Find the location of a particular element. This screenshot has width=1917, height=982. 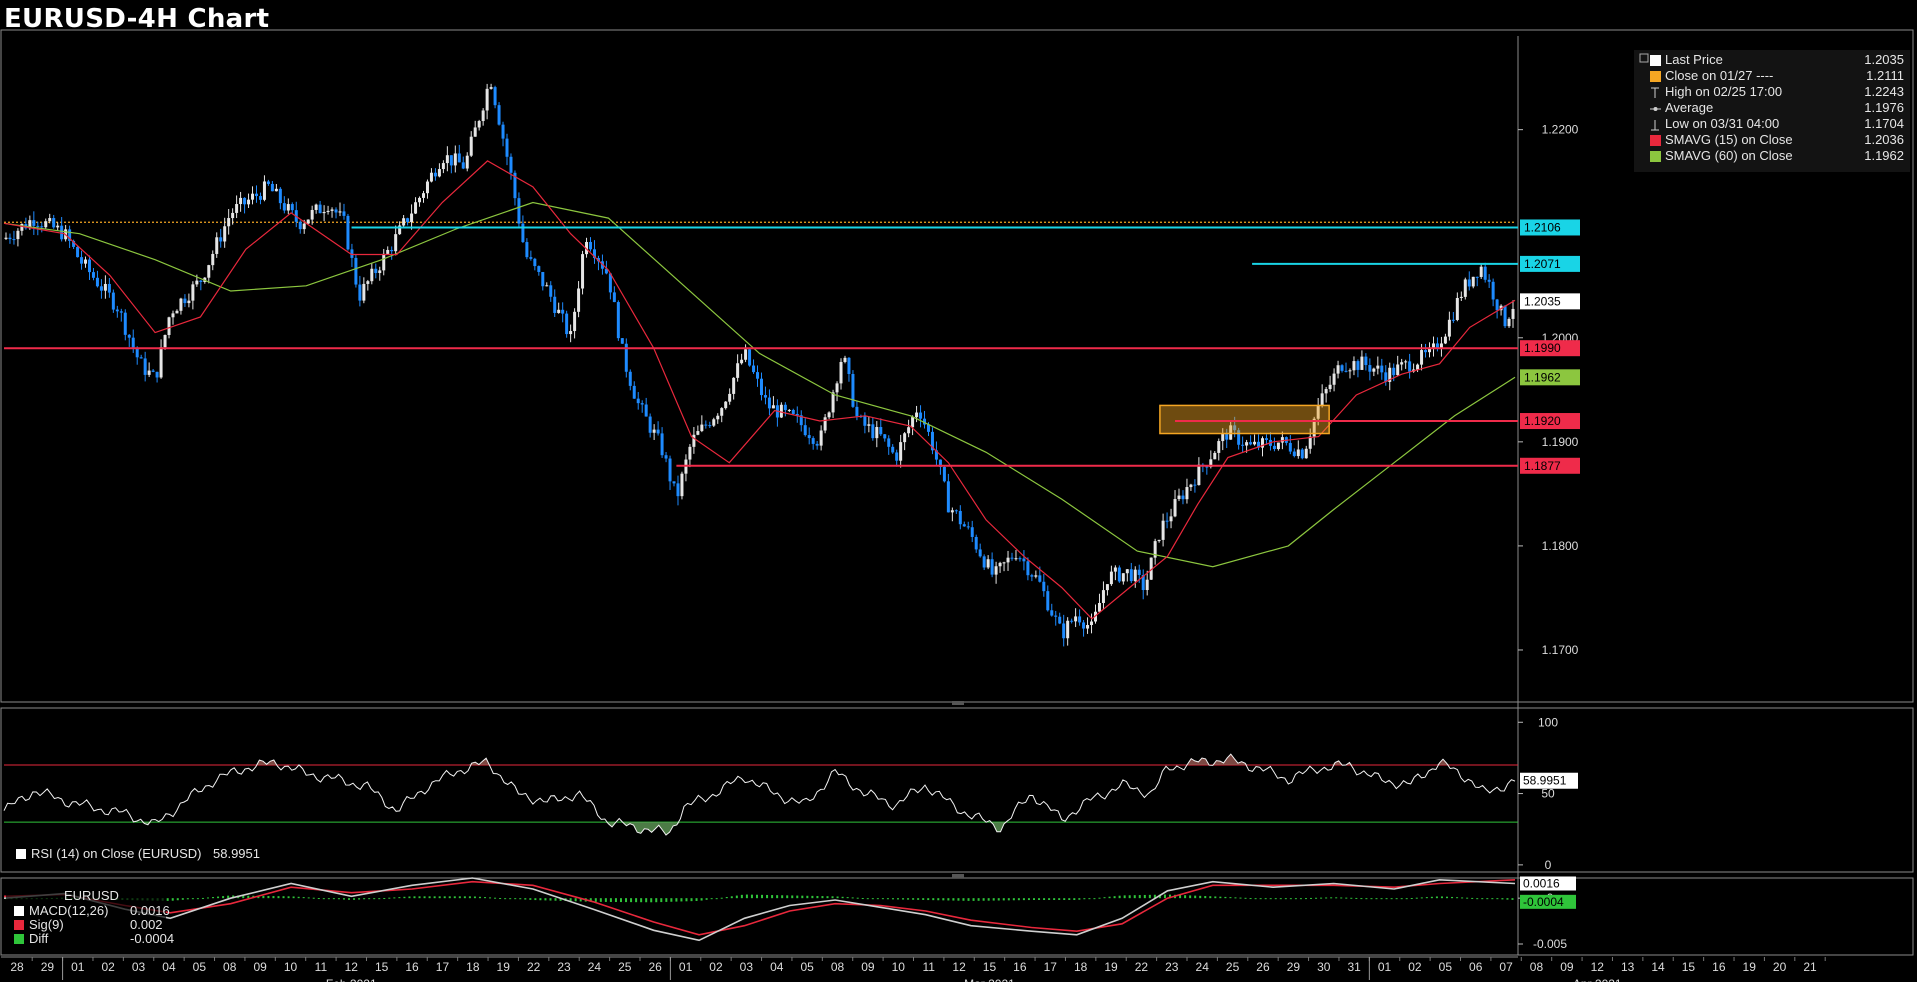

legend-swatch is located at coordinates (1655, 76).